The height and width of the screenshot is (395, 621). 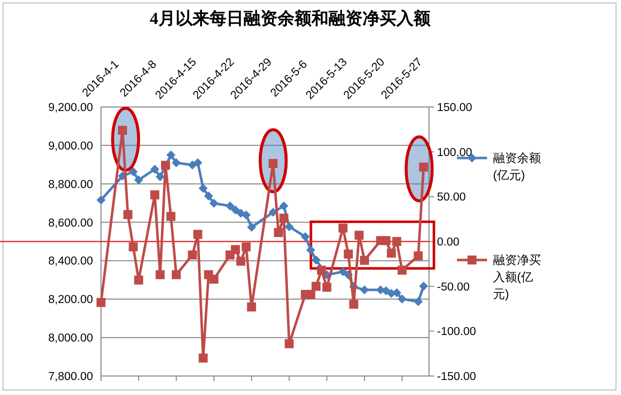 I want to click on y2-tick-label: 50.00, so click(x=451, y=198).